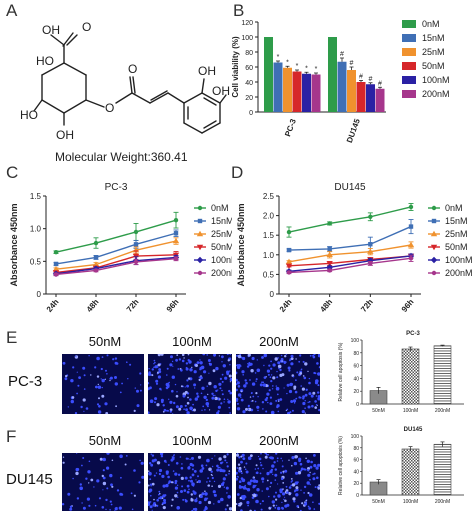 The width and height of the screenshot is (474, 511). What do you see at coordinates (380, 100) in the screenshot?
I see `b-bar-200nM-DU145` at bounding box center [380, 100].